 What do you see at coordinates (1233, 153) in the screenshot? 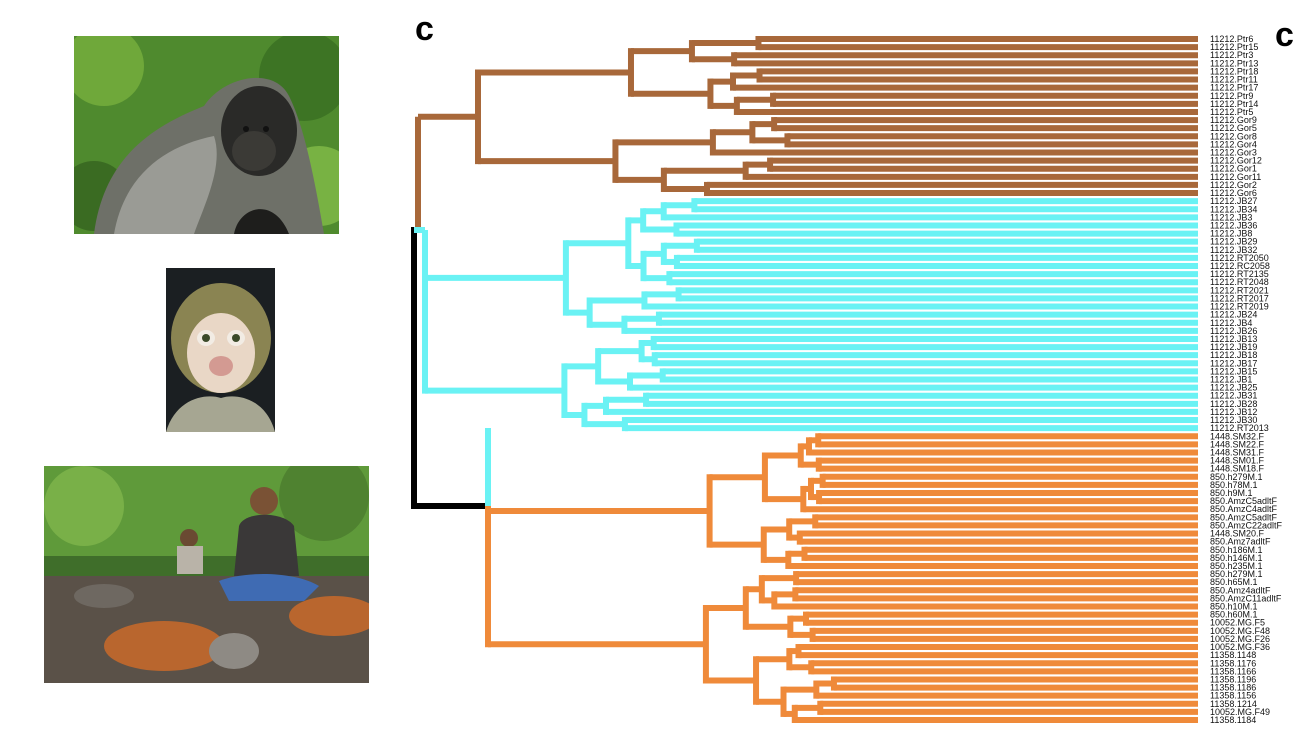
I see `tip-label: 11212.Gor3` at bounding box center [1233, 153].